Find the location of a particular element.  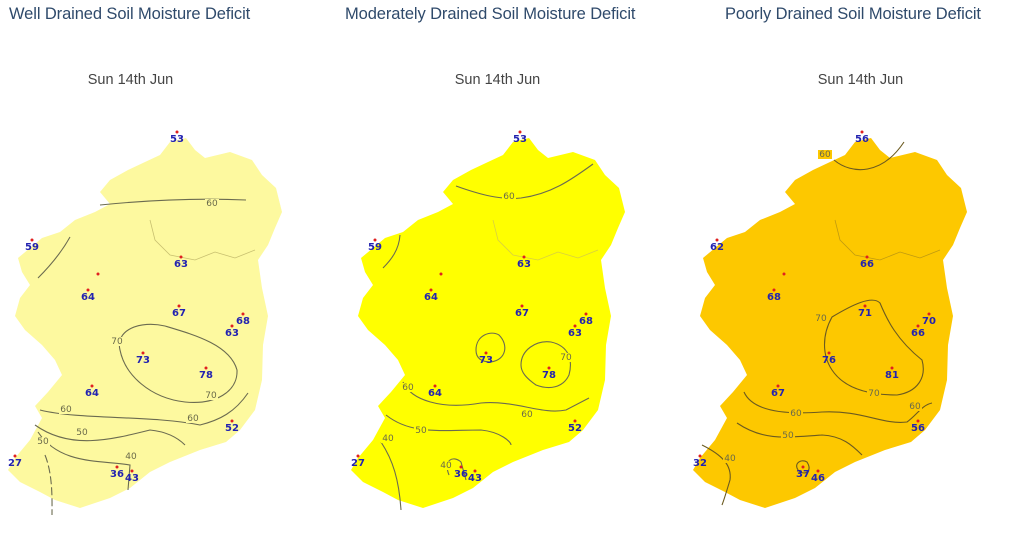

panel-title: Poorly Drained Soil Moisture Deficit is located at coordinates (853, 14).